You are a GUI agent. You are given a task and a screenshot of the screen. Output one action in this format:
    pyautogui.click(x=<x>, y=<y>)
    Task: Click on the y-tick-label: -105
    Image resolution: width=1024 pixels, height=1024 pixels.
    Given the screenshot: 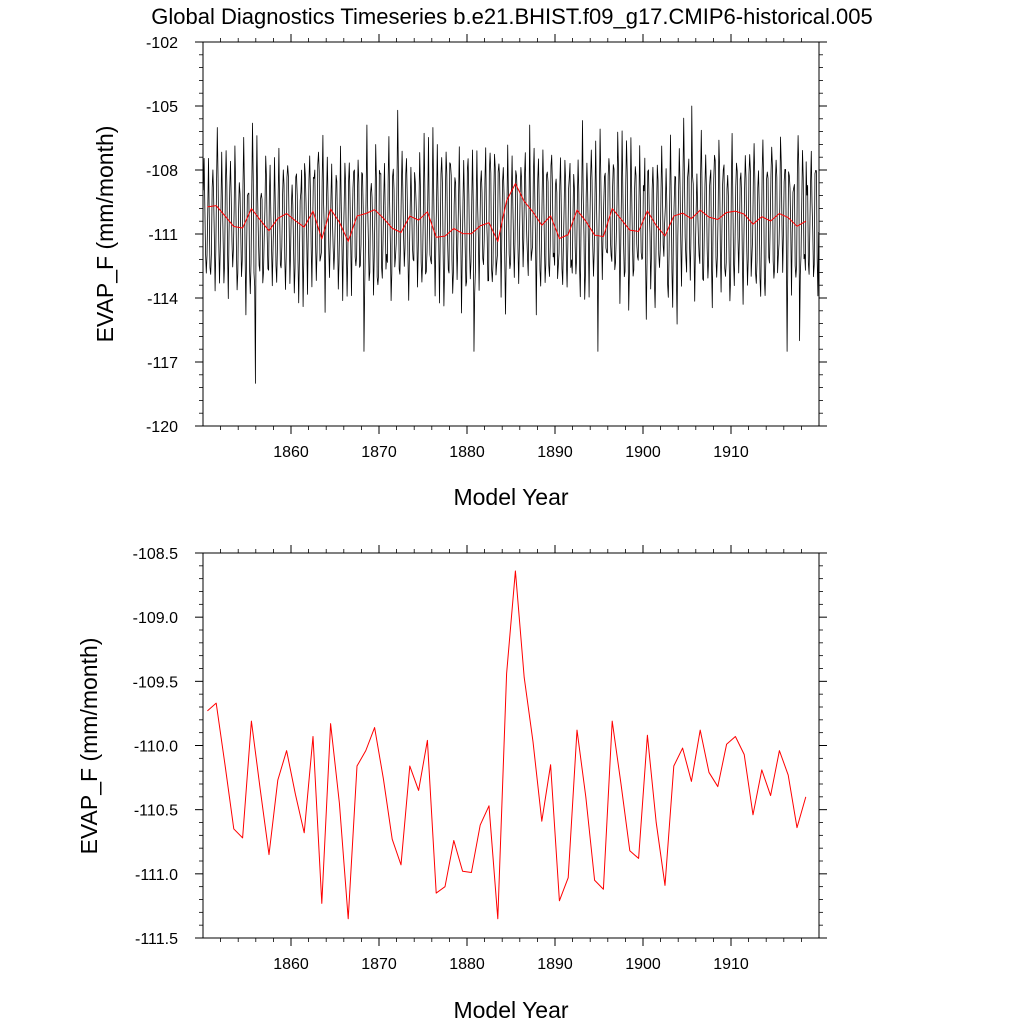 What is the action you would take?
    pyautogui.click(x=162, y=107)
    